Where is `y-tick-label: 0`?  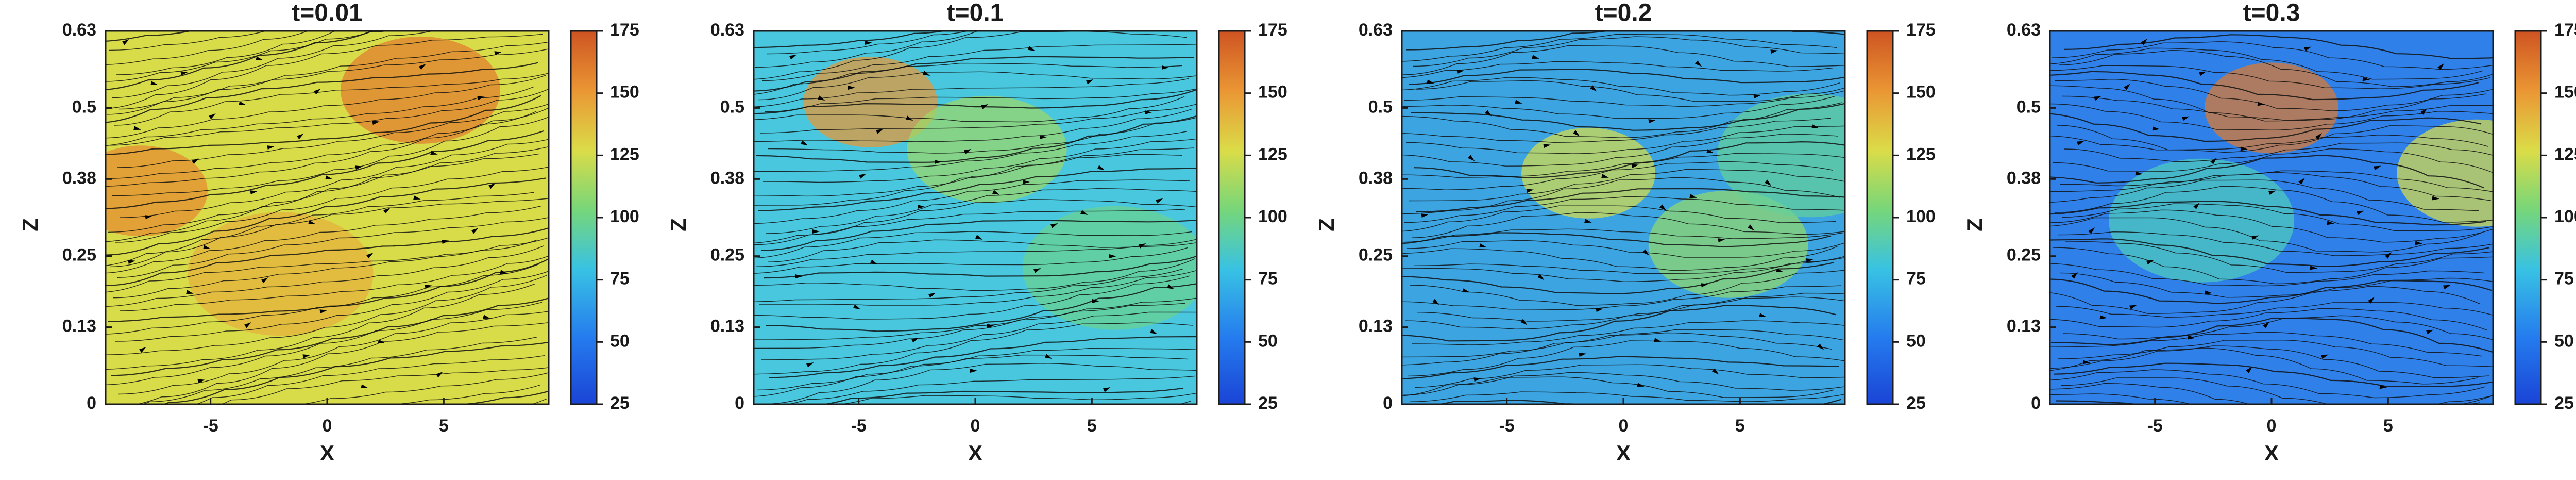
y-tick-label: 0 is located at coordinates (2036, 403).